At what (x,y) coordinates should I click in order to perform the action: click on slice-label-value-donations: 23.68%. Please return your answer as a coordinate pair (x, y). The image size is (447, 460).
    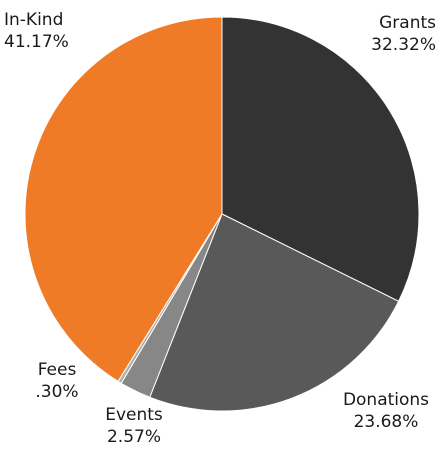
    Looking at the image, I should click on (386, 422).